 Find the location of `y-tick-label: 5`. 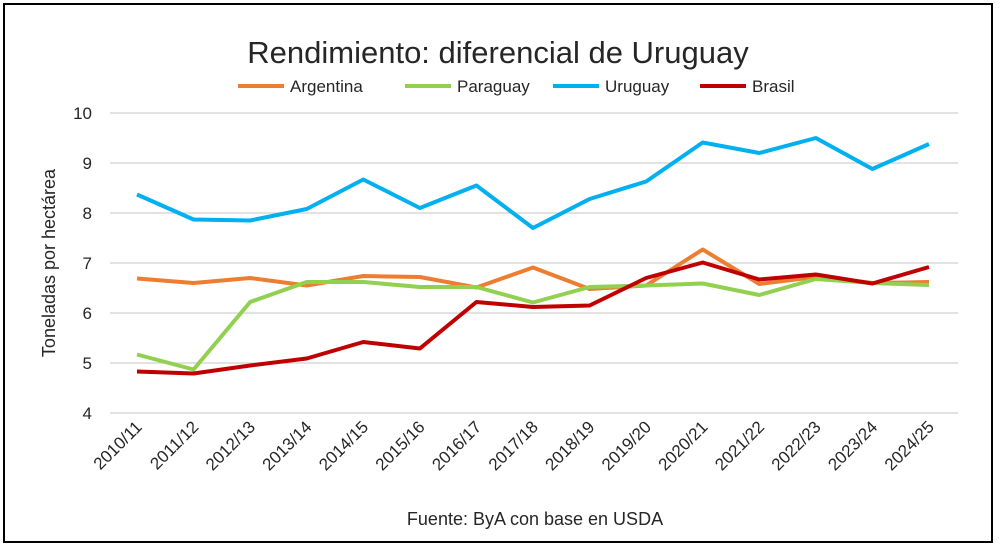

y-tick-label: 5 is located at coordinates (87, 363).